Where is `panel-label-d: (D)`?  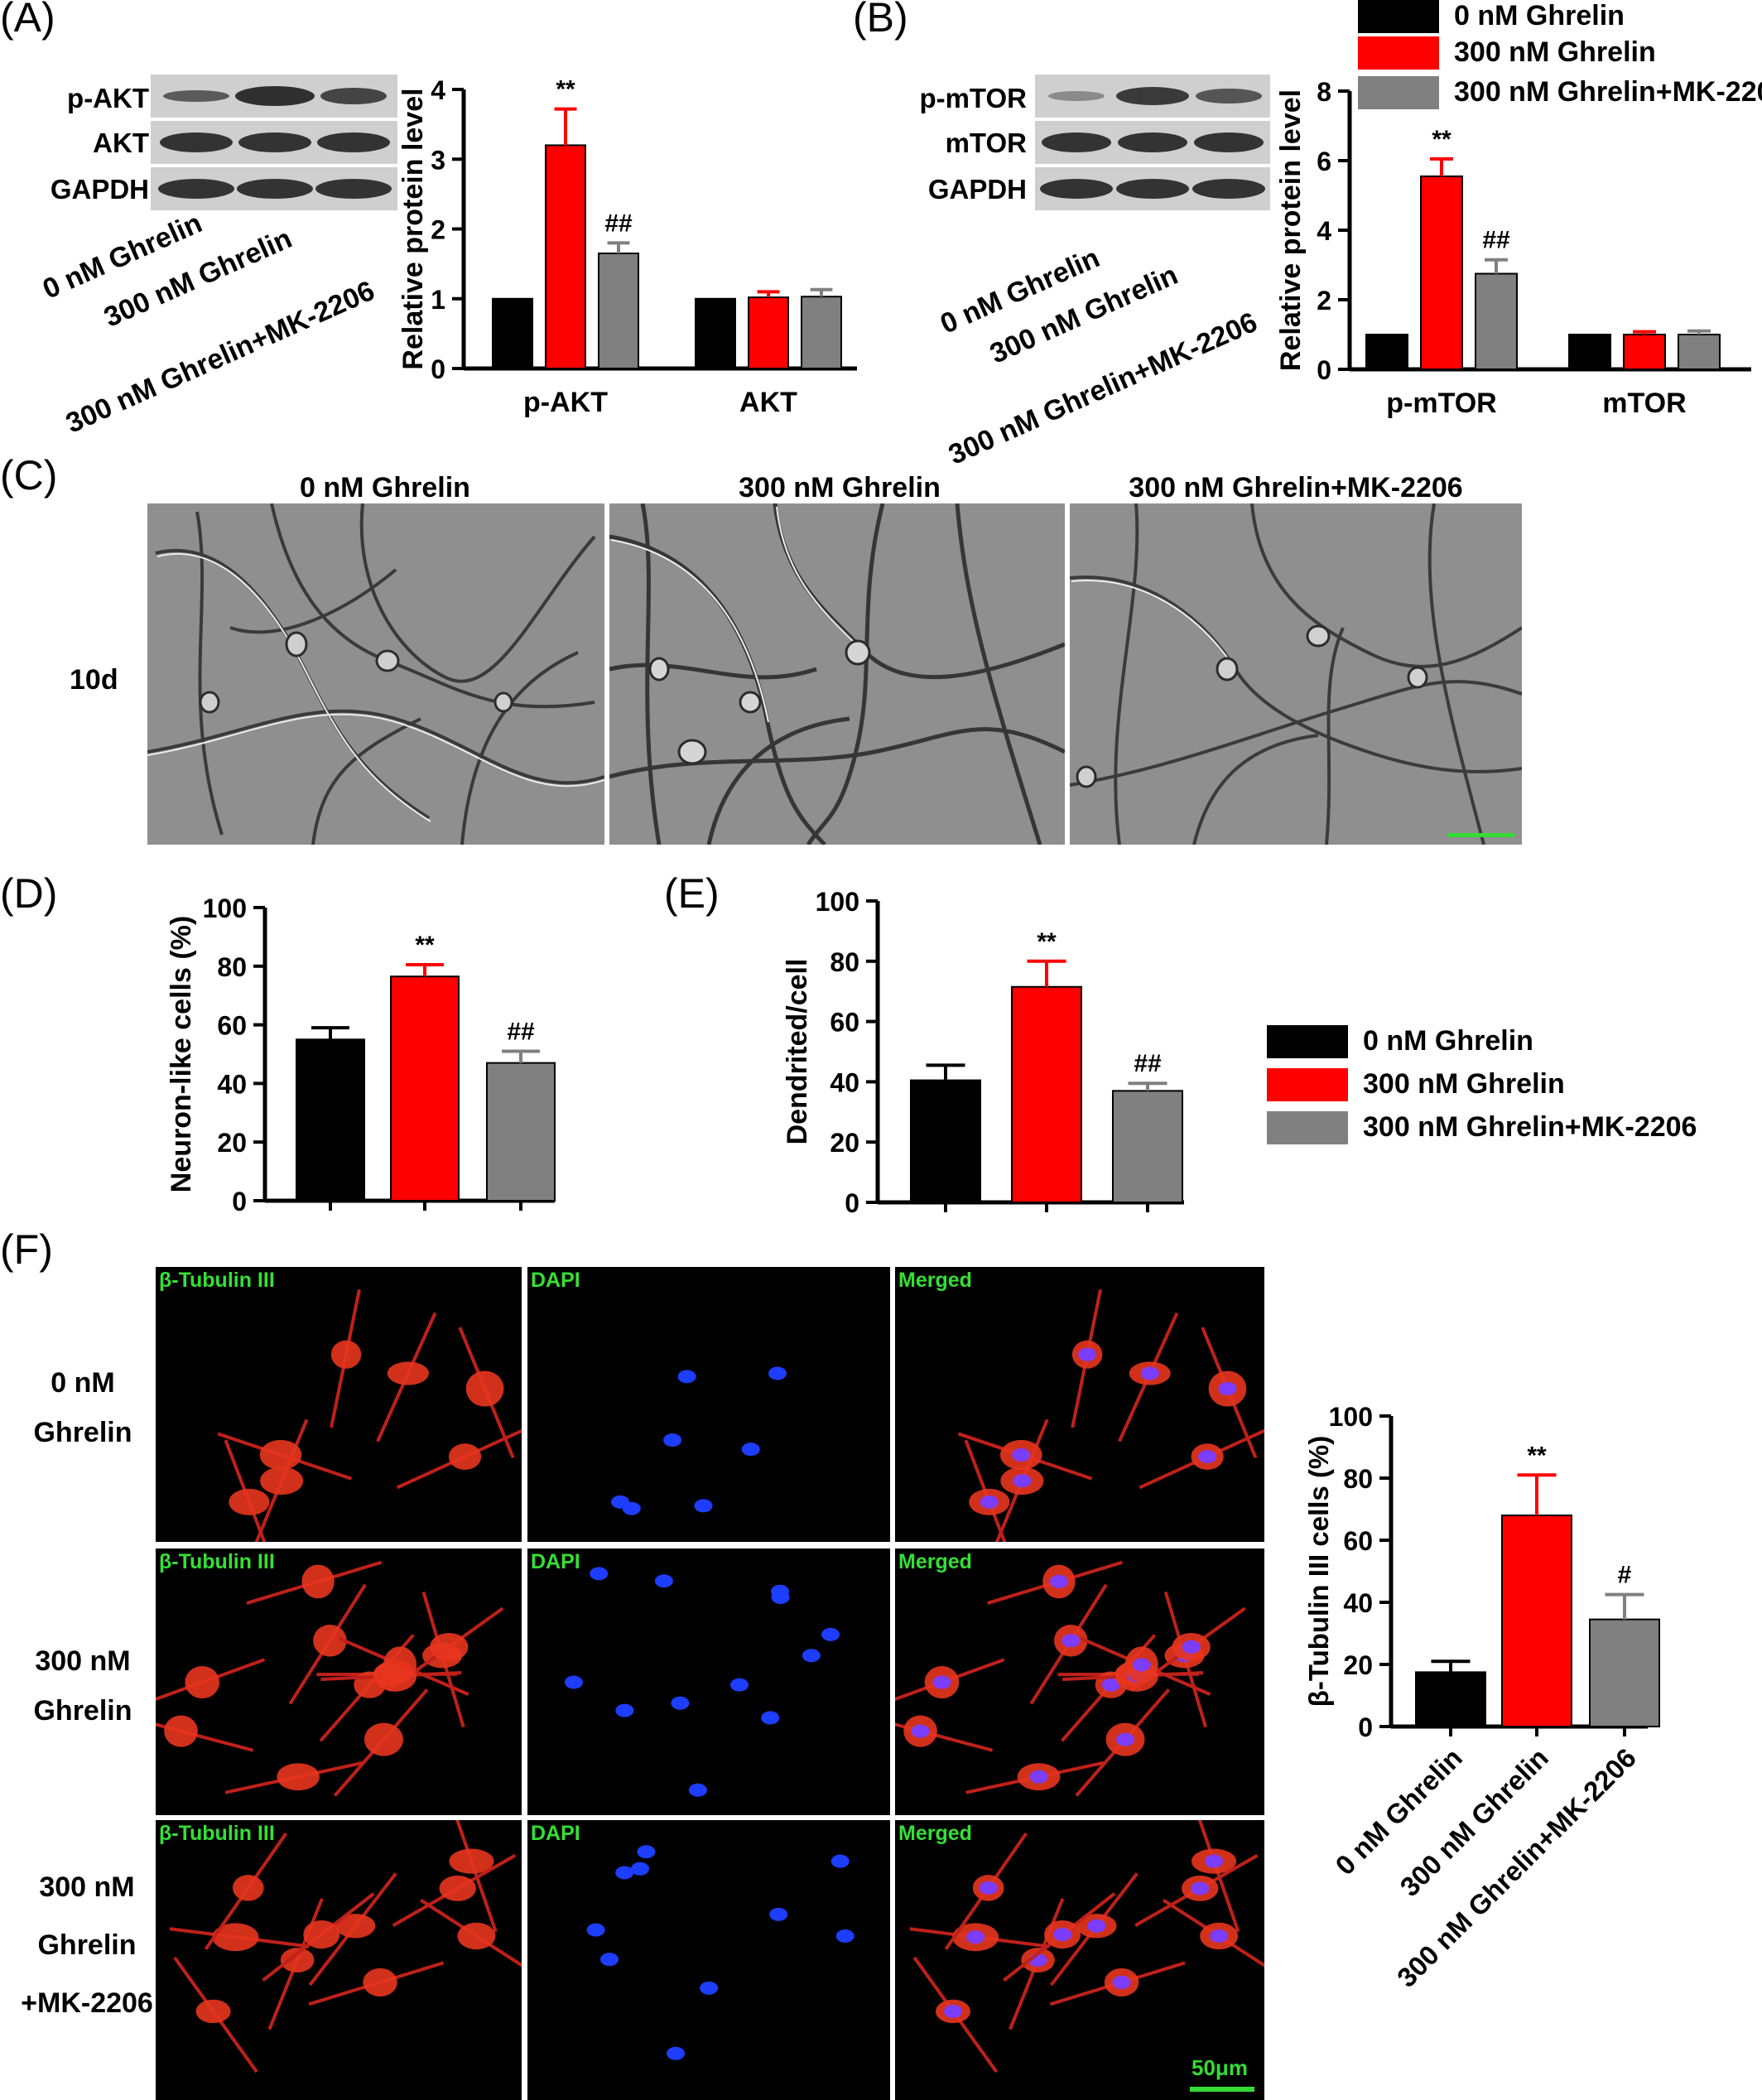
panel-label-d: (D) is located at coordinates (29, 893).